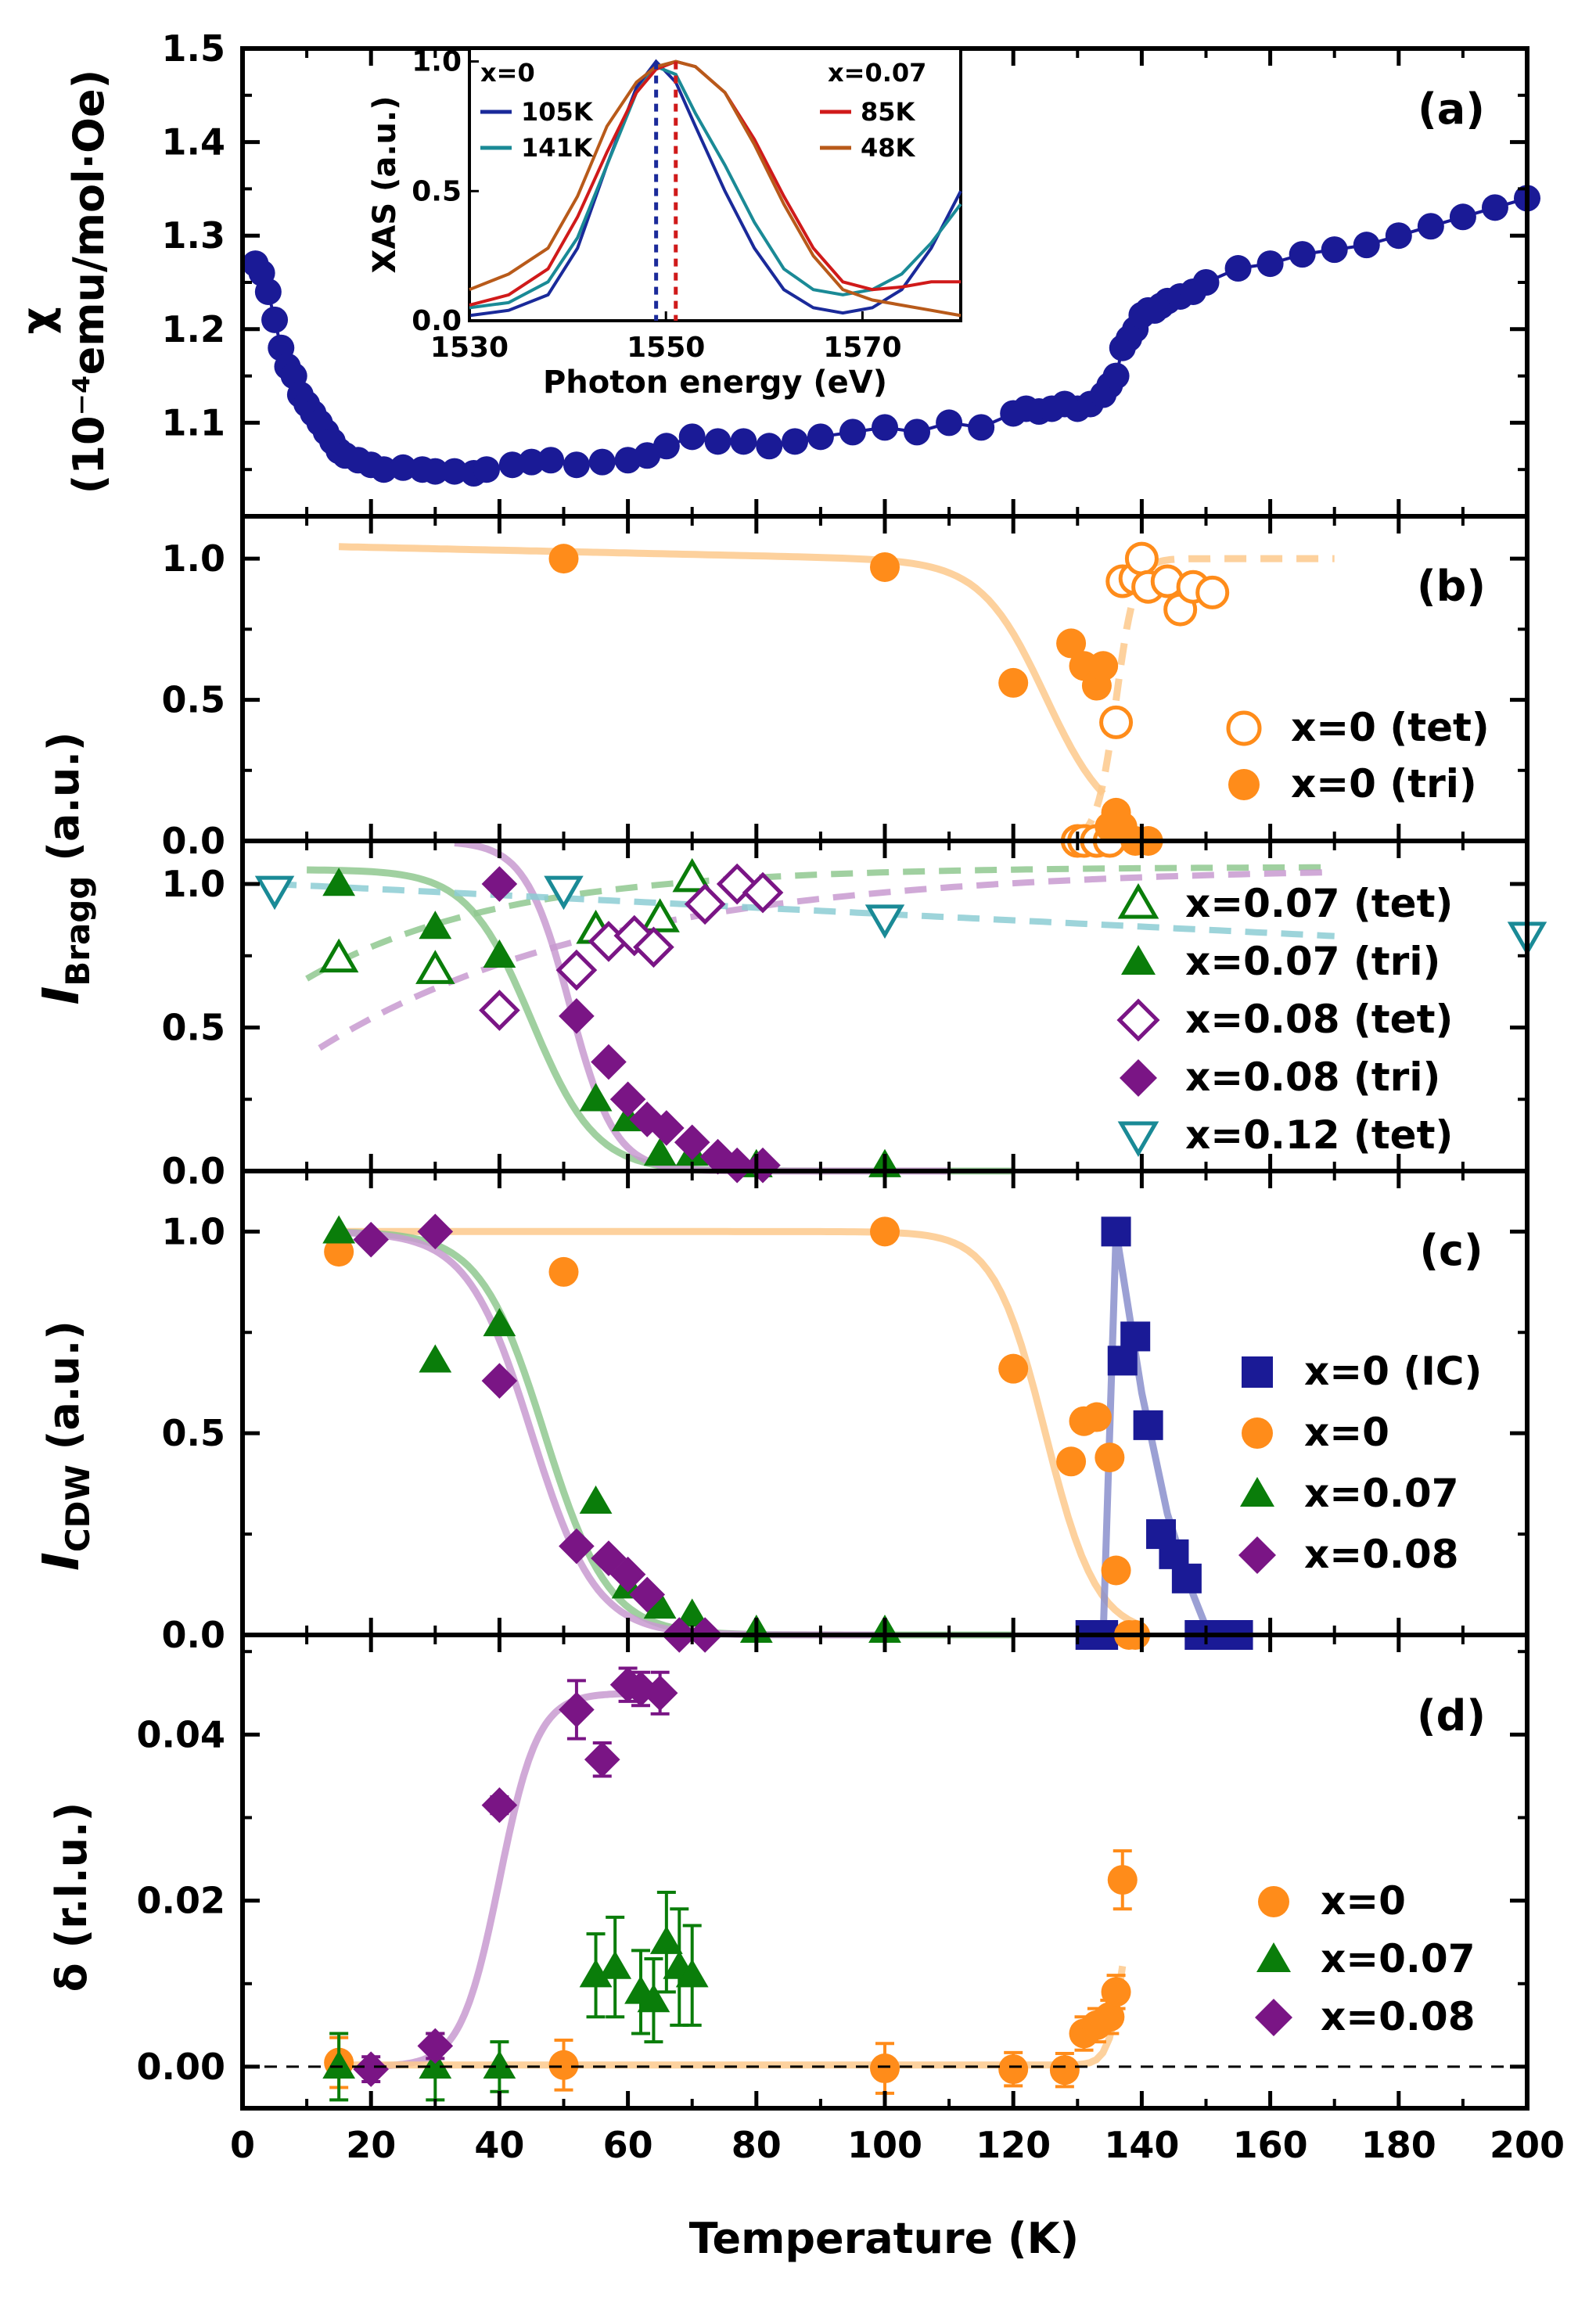 Image resolution: width=1596 pixels, height=2321 pixels. I want to click on legend-label: x=0 (tri), so click(1384, 784).